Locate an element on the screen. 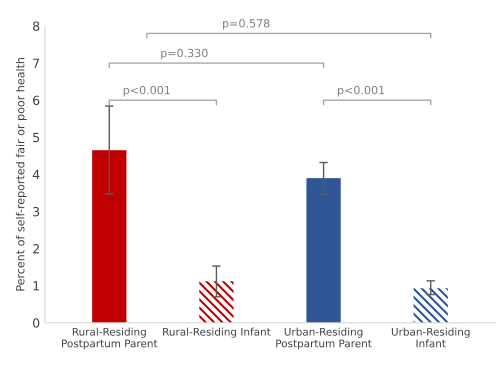  annotation: p=0.578 is located at coordinates (246, 24).